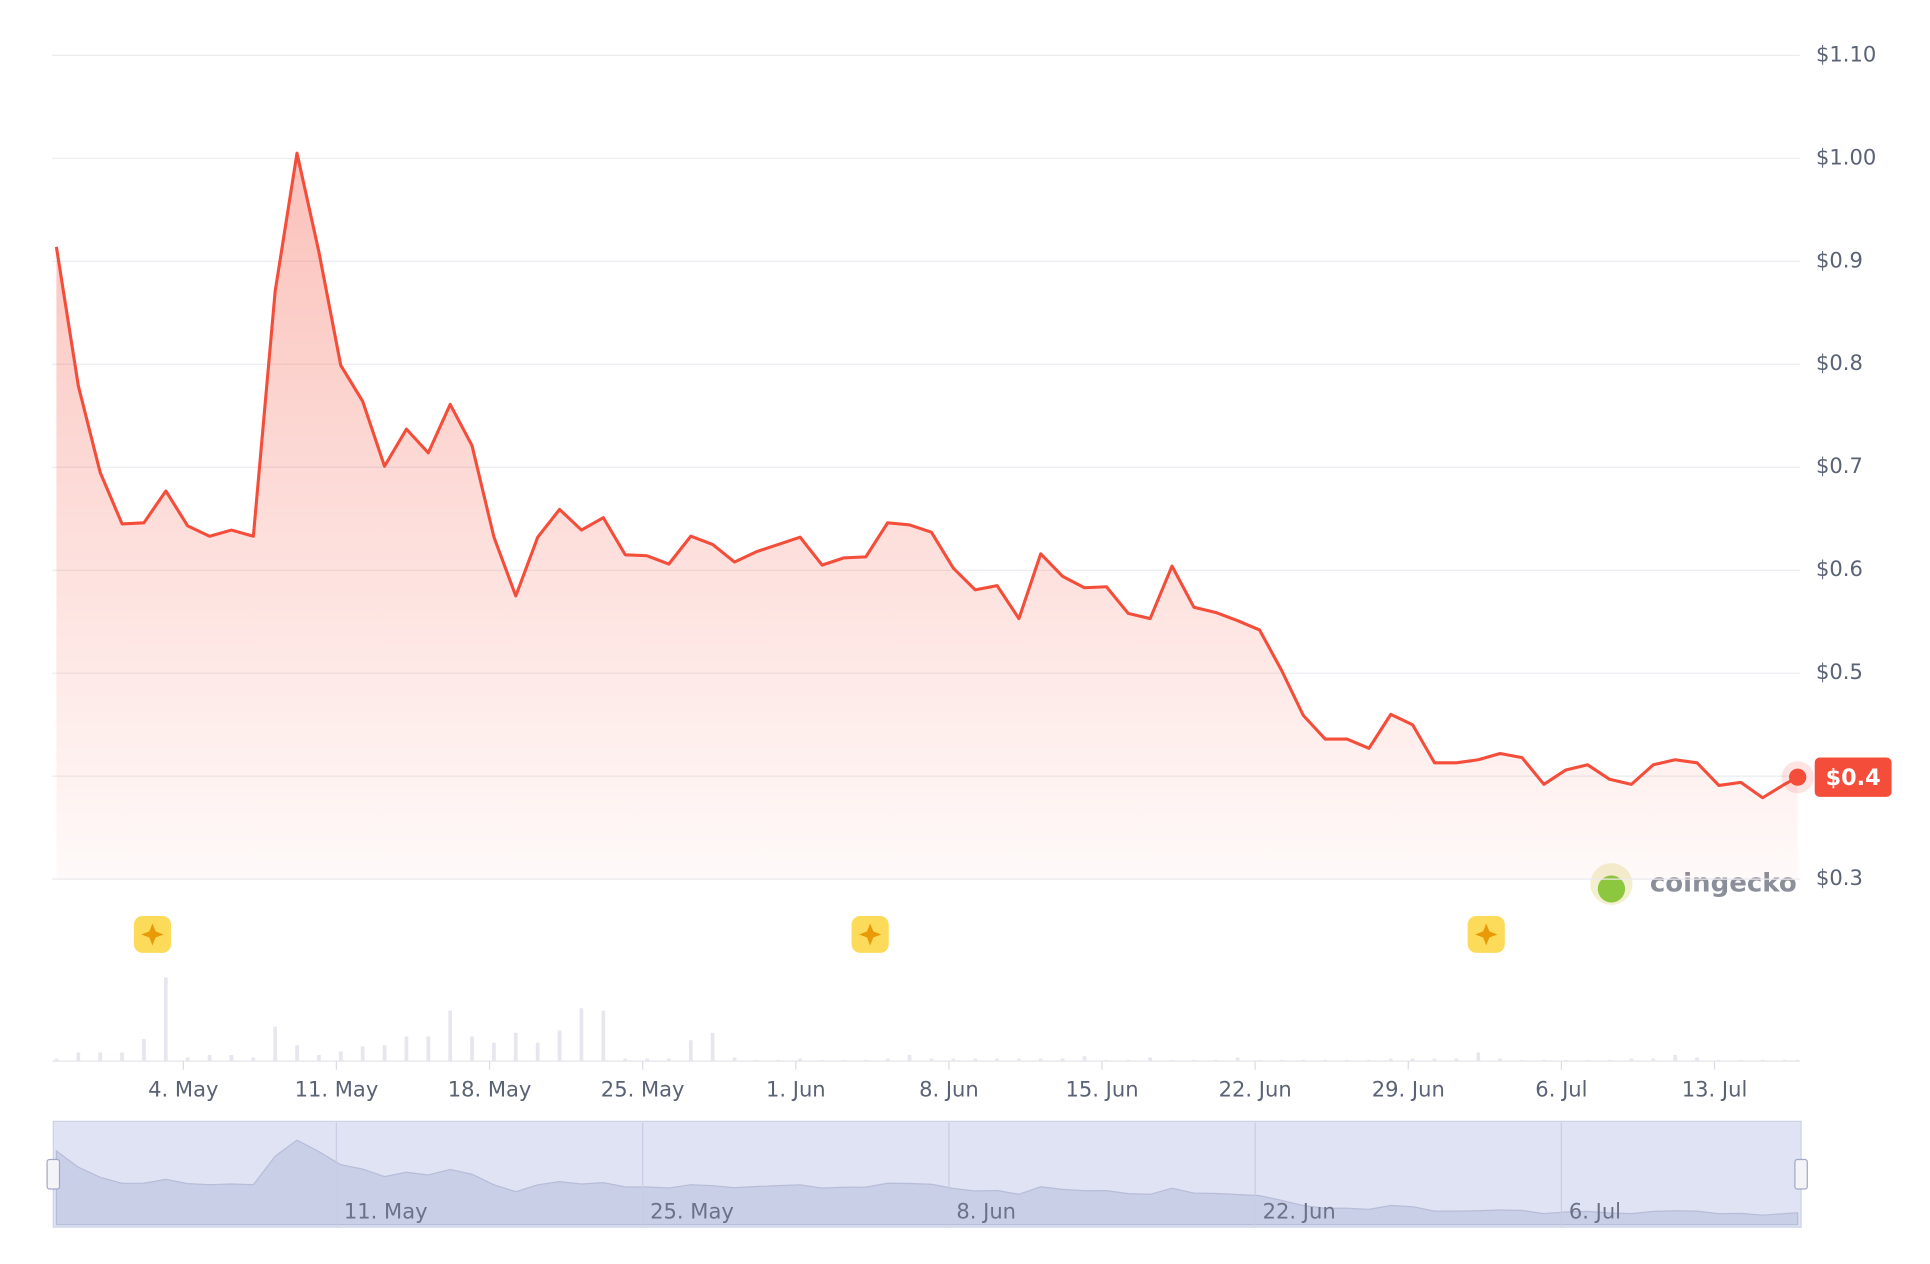 The height and width of the screenshot is (1264, 1930). What do you see at coordinates (1595, 1211) in the screenshot?
I see `navigator-label: 6. Jul` at bounding box center [1595, 1211].